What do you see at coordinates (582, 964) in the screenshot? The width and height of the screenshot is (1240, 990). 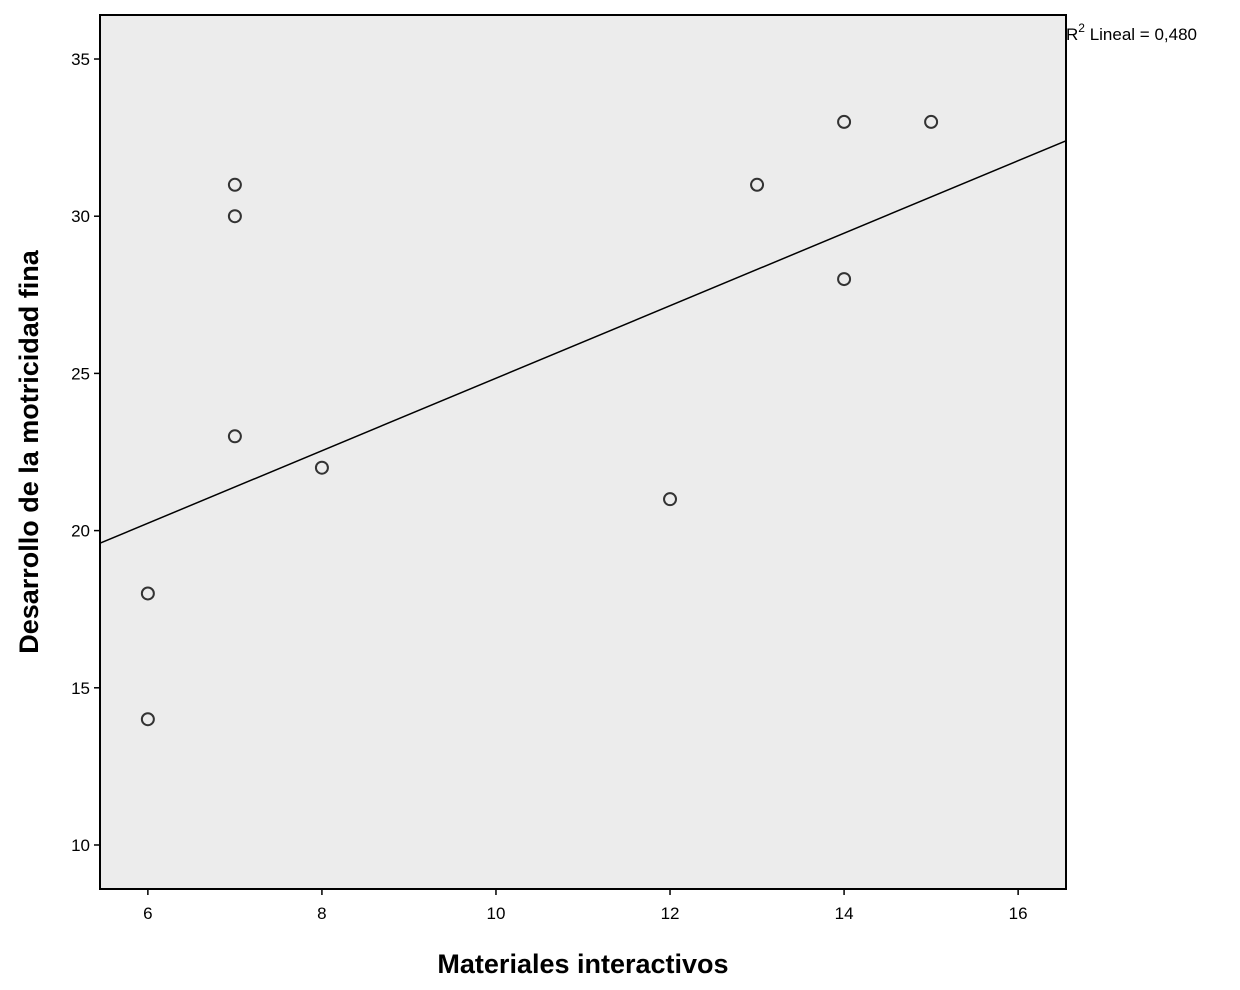 I see `x-axis-title: Materiales interactivos` at bounding box center [582, 964].